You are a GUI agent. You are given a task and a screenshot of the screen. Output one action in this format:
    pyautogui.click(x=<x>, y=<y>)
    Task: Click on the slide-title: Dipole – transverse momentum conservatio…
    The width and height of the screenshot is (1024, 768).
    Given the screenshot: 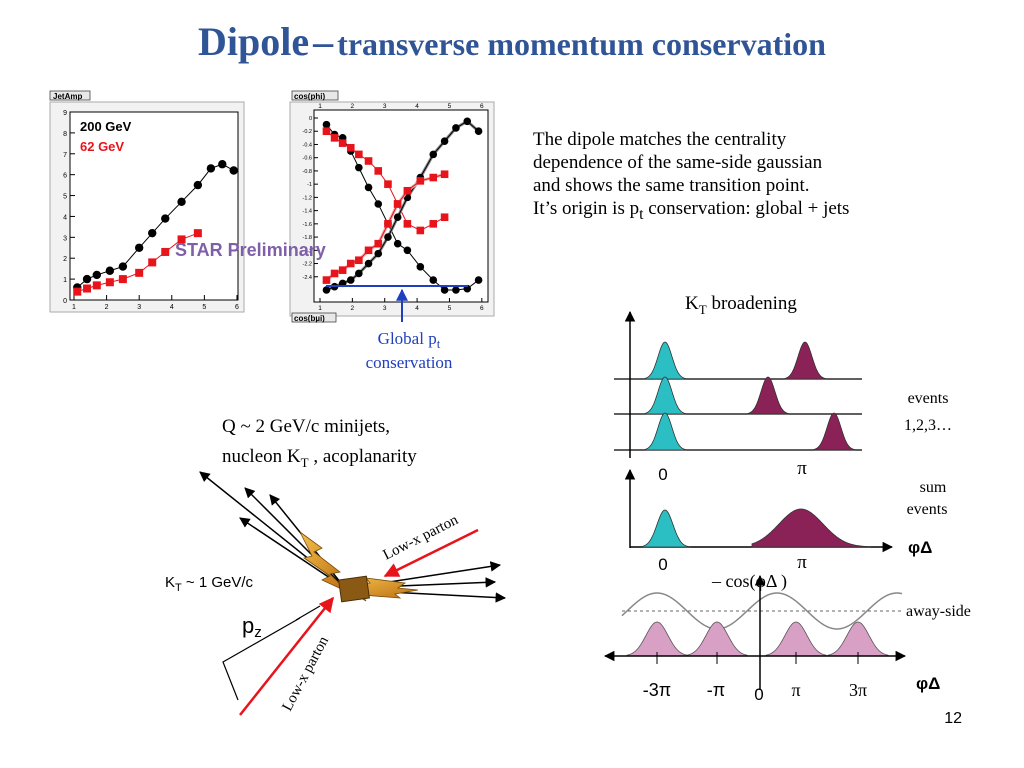 What is the action you would take?
    pyautogui.click(x=512, y=41)
    